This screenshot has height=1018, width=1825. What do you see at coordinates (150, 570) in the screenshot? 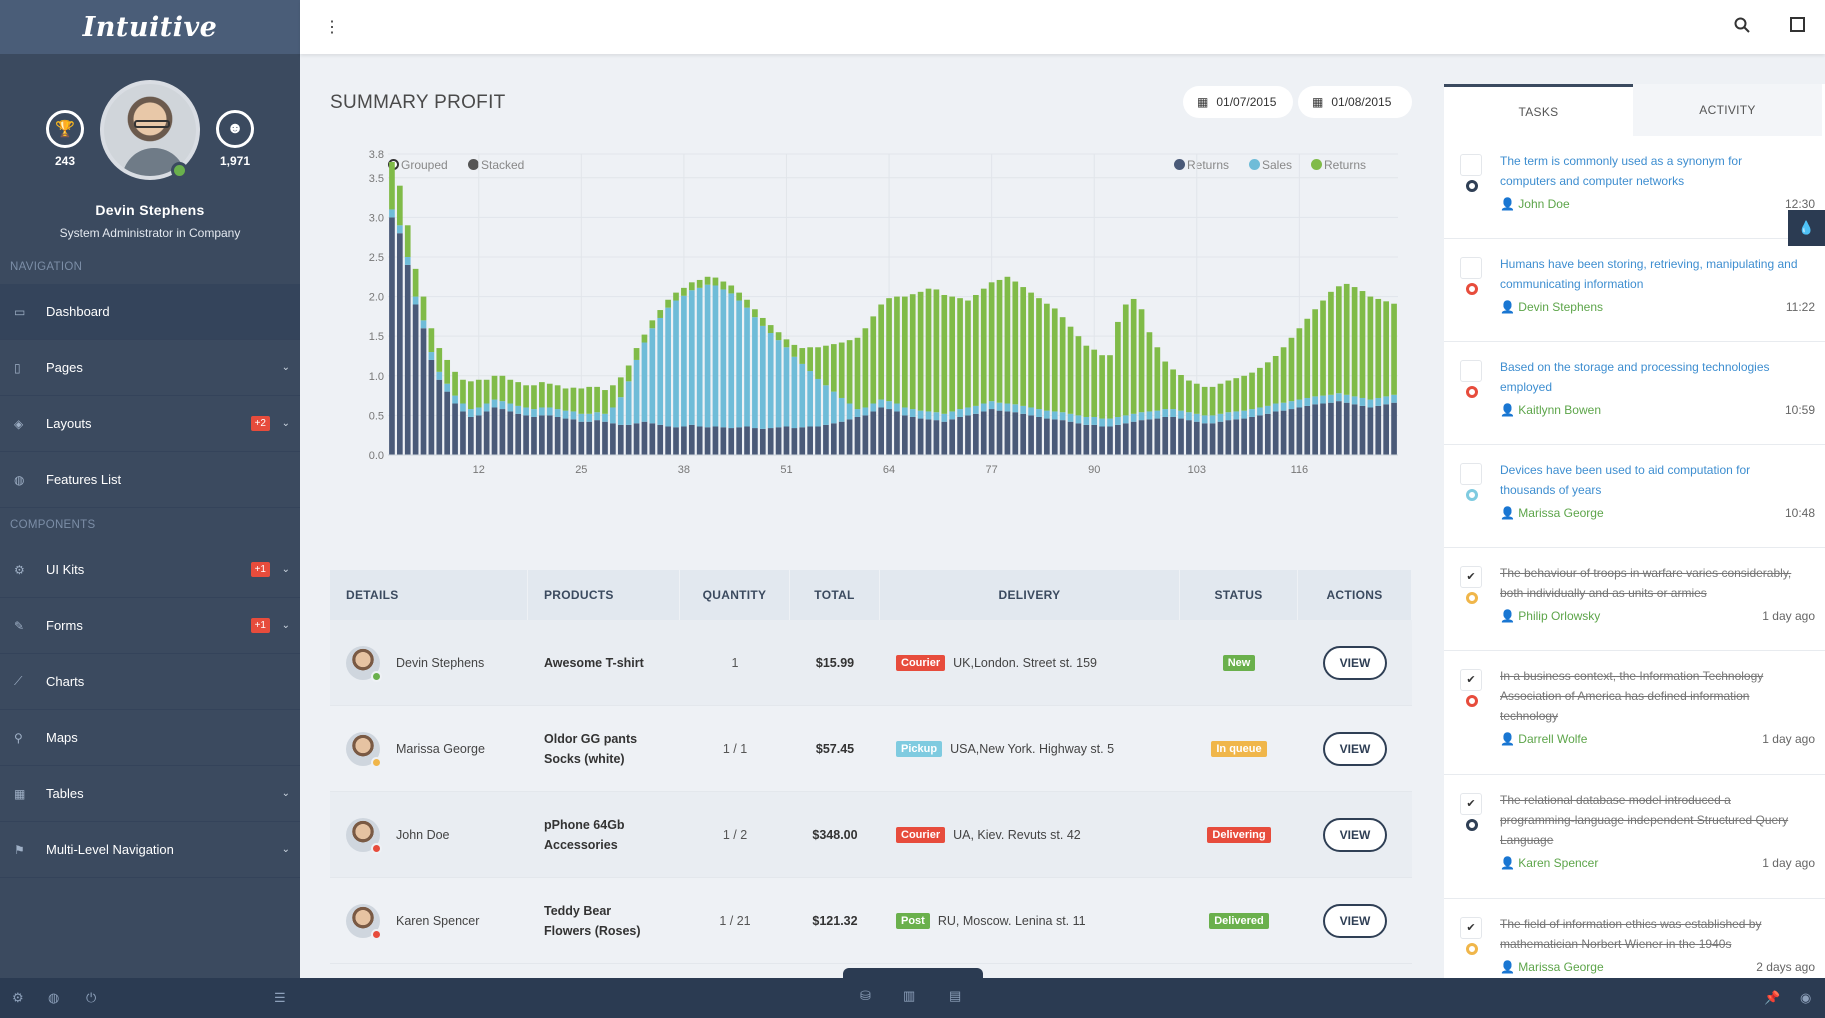
I see `sidebar-item-ui-kits: ⚙ UI Kits +1 ⌄` at bounding box center [150, 570].